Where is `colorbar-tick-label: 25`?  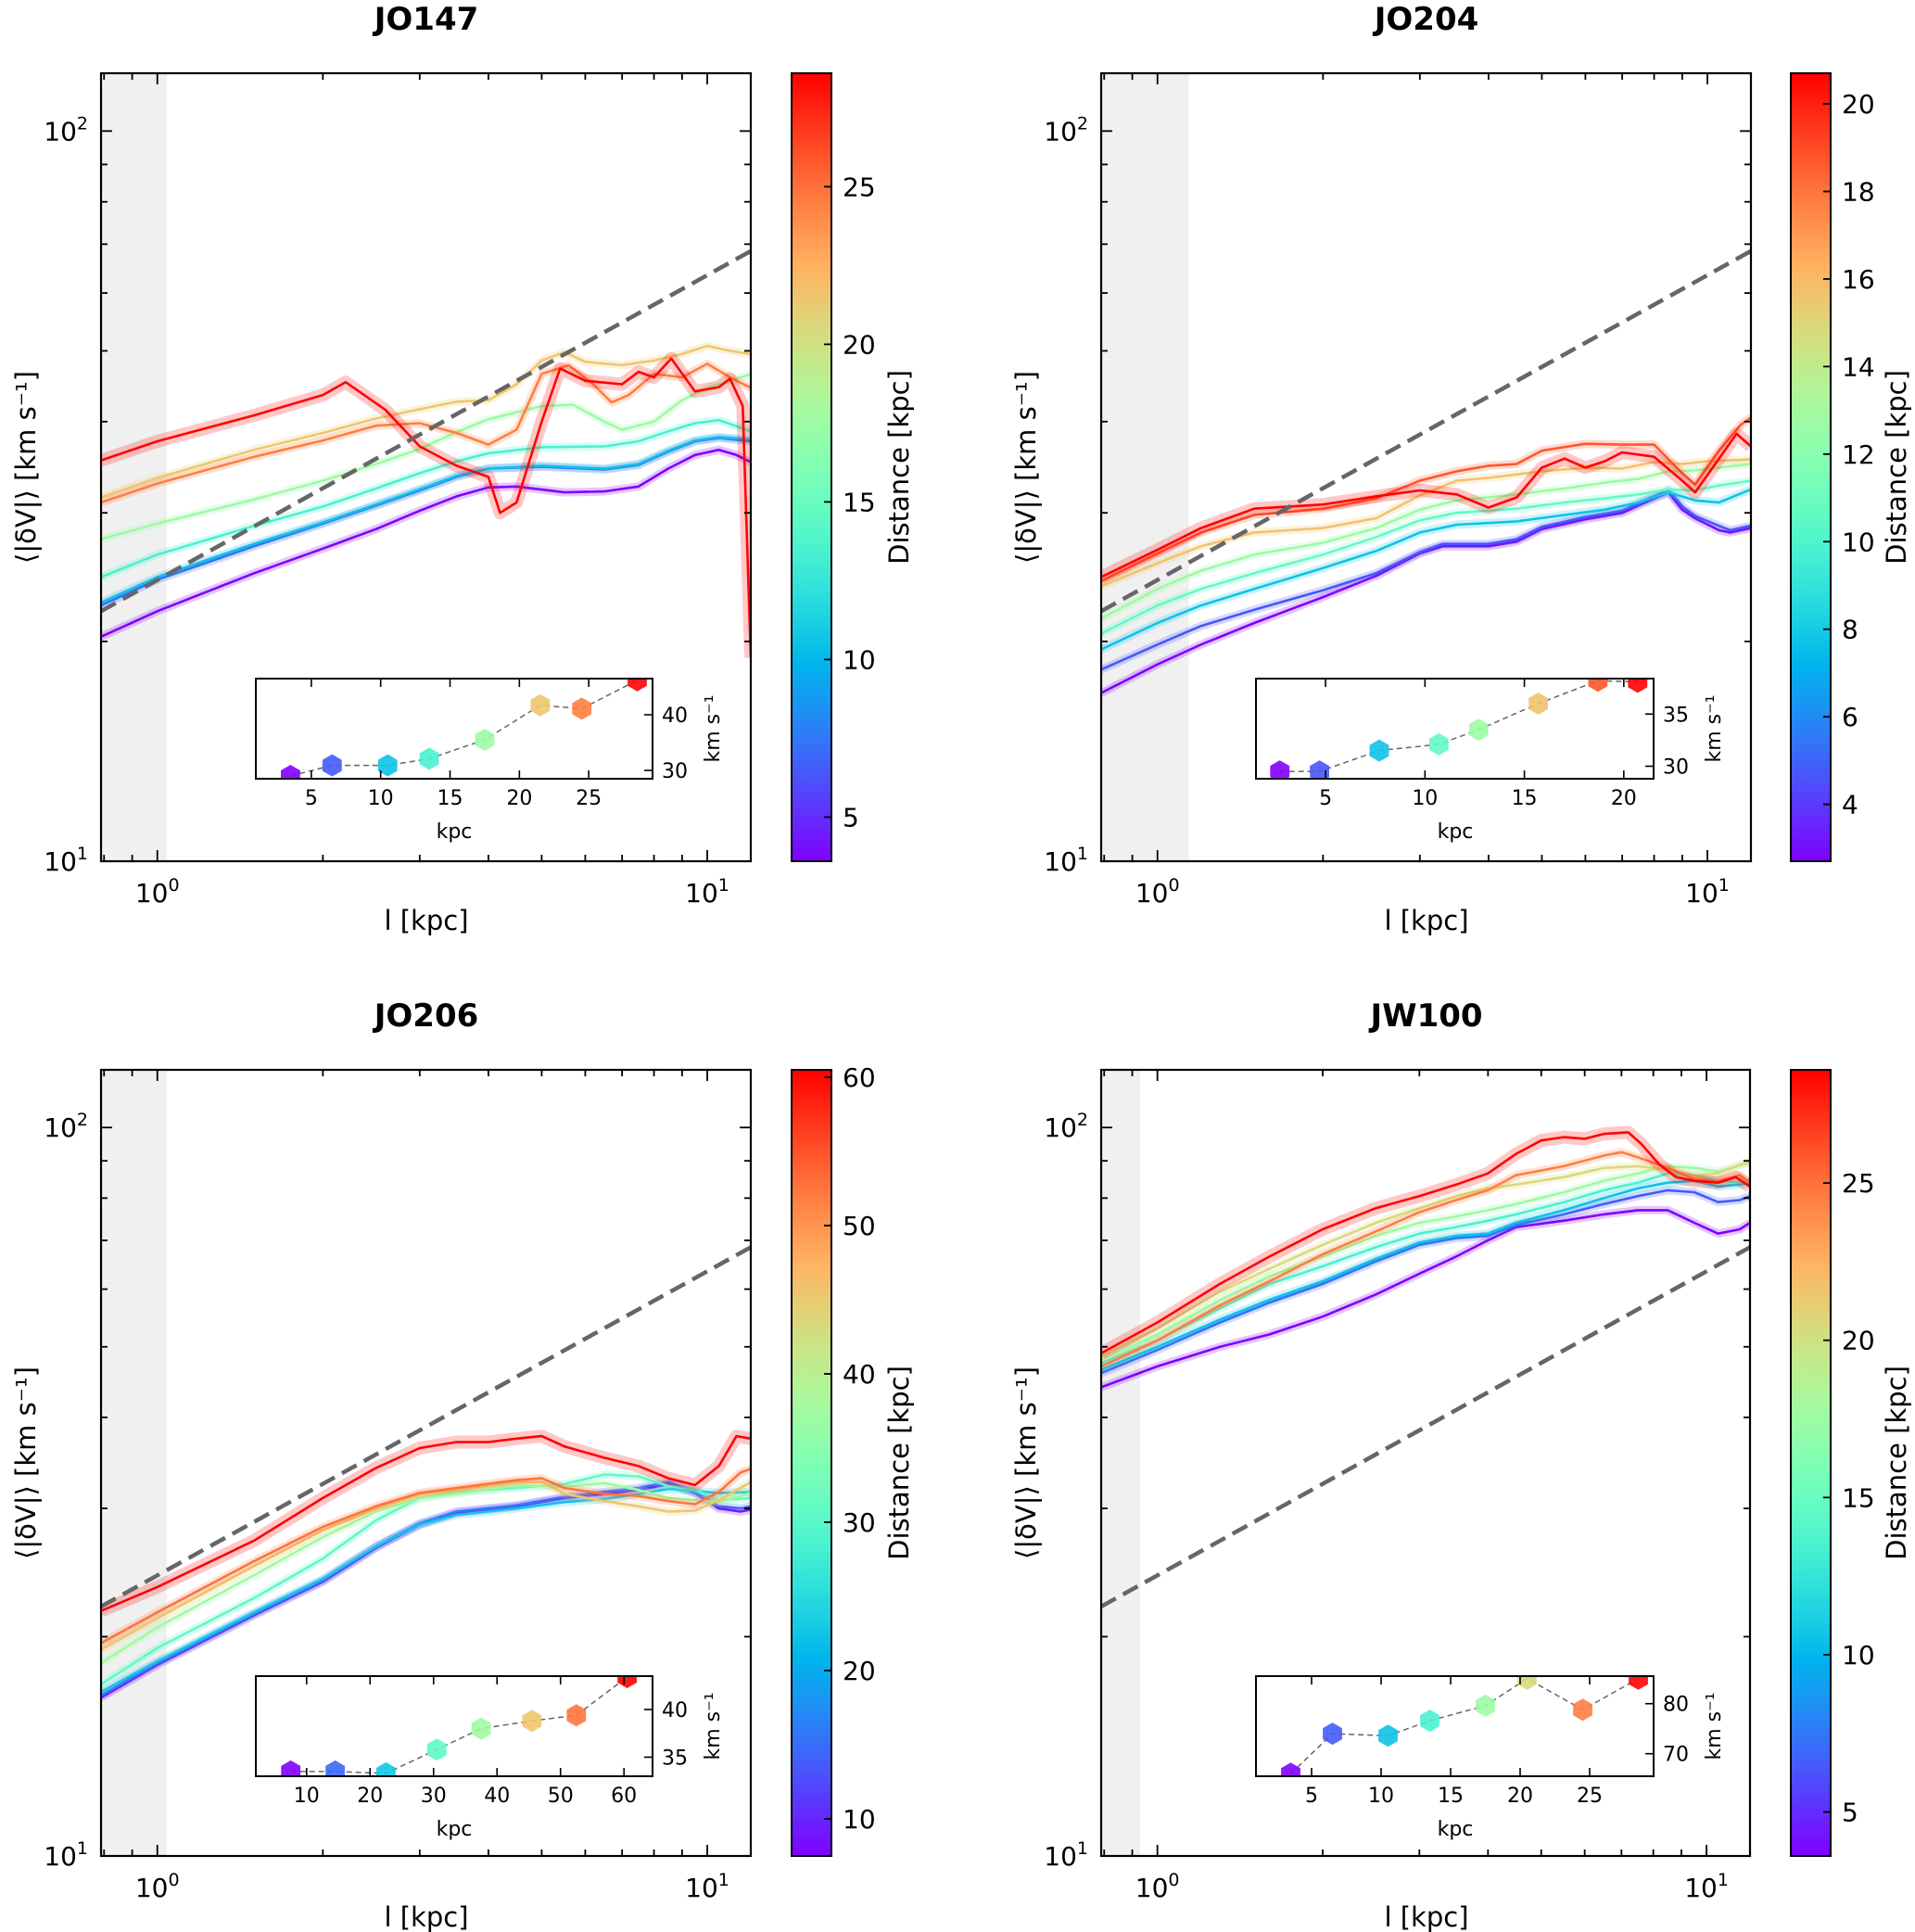 colorbar-tick-label: 25 is located at coordinates (1858, 1183).